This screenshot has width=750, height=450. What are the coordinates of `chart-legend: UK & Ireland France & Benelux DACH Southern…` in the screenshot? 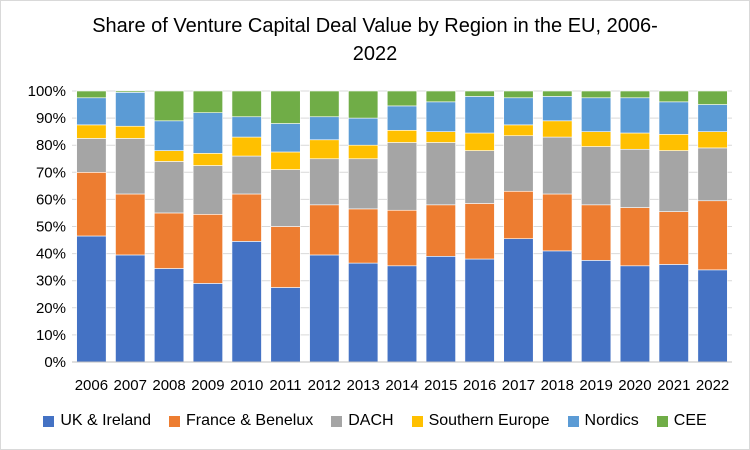 It's located at (375, 421).